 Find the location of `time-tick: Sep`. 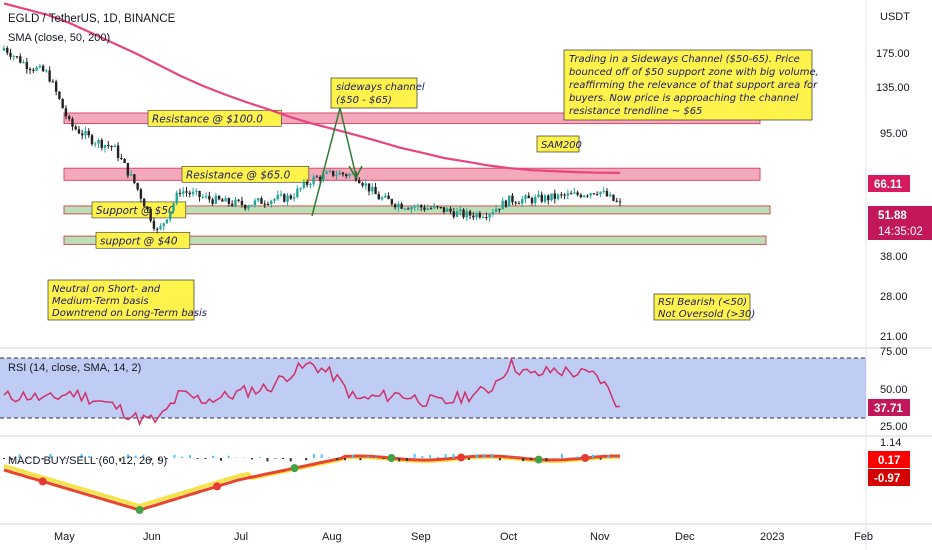

time-tick: Sep is located at coordinates (421, 537).